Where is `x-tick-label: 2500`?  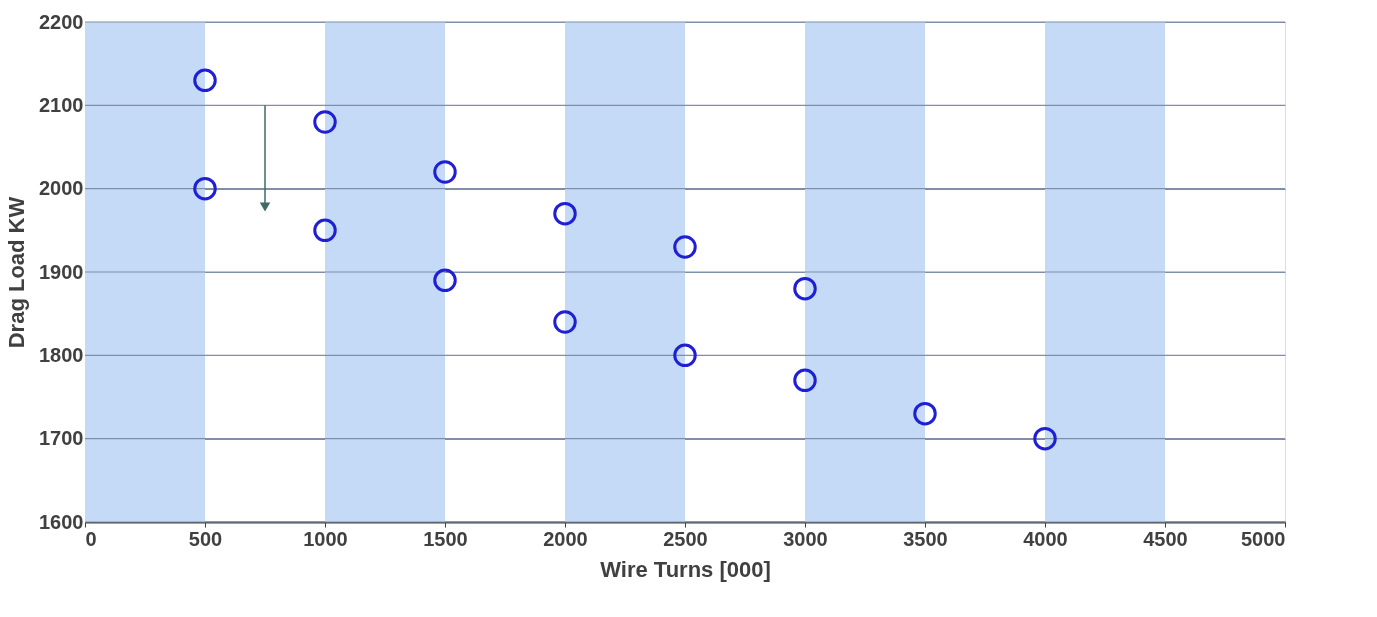
x-tick-label: 2500 is located at coordinates (685, 538).